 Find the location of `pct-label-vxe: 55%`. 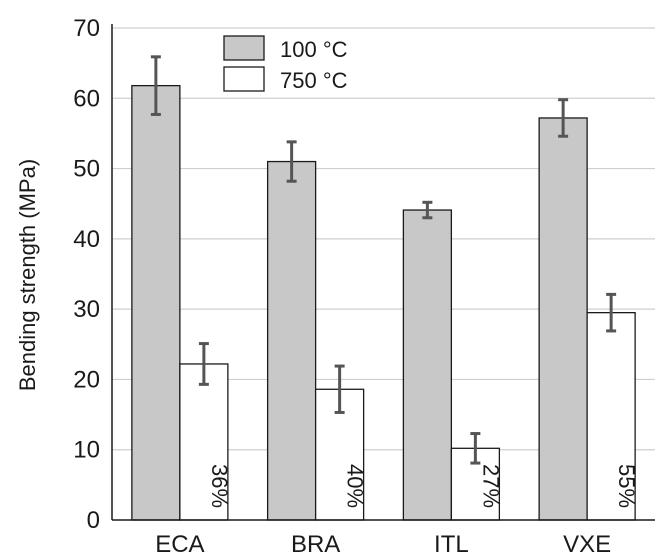

pct-label-vxe: 55% is located at coordinates (626, 486).